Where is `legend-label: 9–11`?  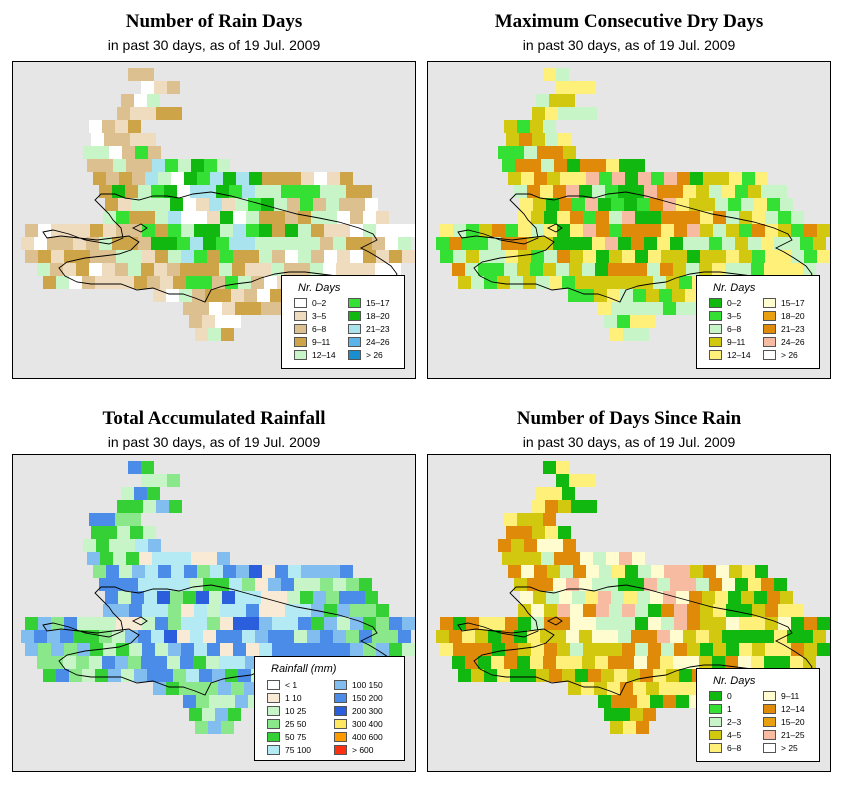 legend-label: 9–11 is located at coordinates (790, 696).